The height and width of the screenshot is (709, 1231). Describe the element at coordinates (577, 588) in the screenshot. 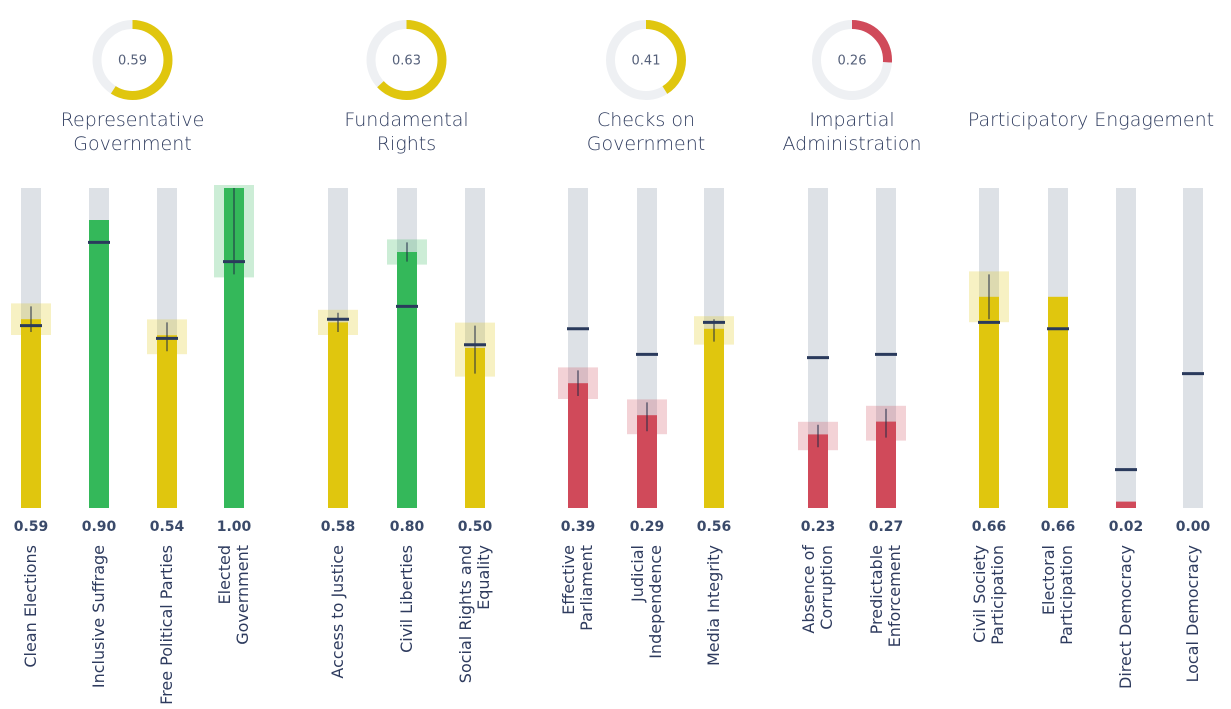

I see `category-label: Effective Parliament` at that location.